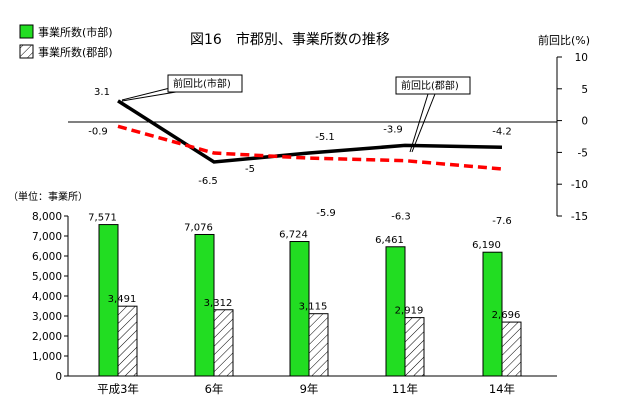 This screenshot has width=621, height=417. What do you see at coordinates (293, 235) in the screenshot?
I see `bar-city-value: 6,724` at bounding box center [293, 235].